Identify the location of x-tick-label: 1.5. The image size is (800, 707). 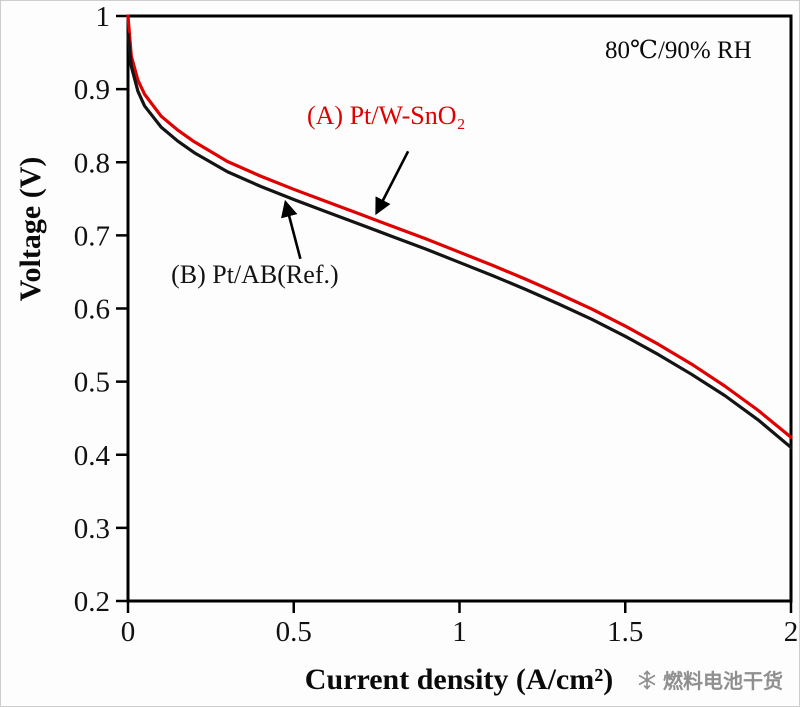
(625, 632).